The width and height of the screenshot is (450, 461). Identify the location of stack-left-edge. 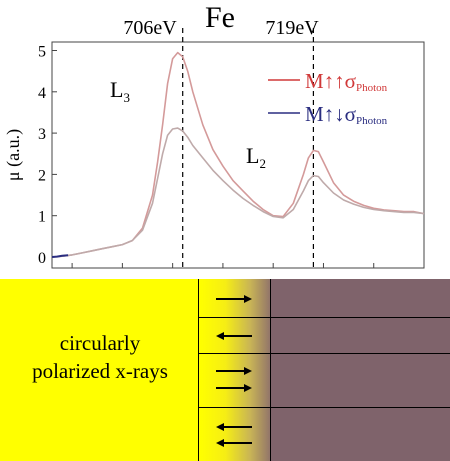
(198, 370).